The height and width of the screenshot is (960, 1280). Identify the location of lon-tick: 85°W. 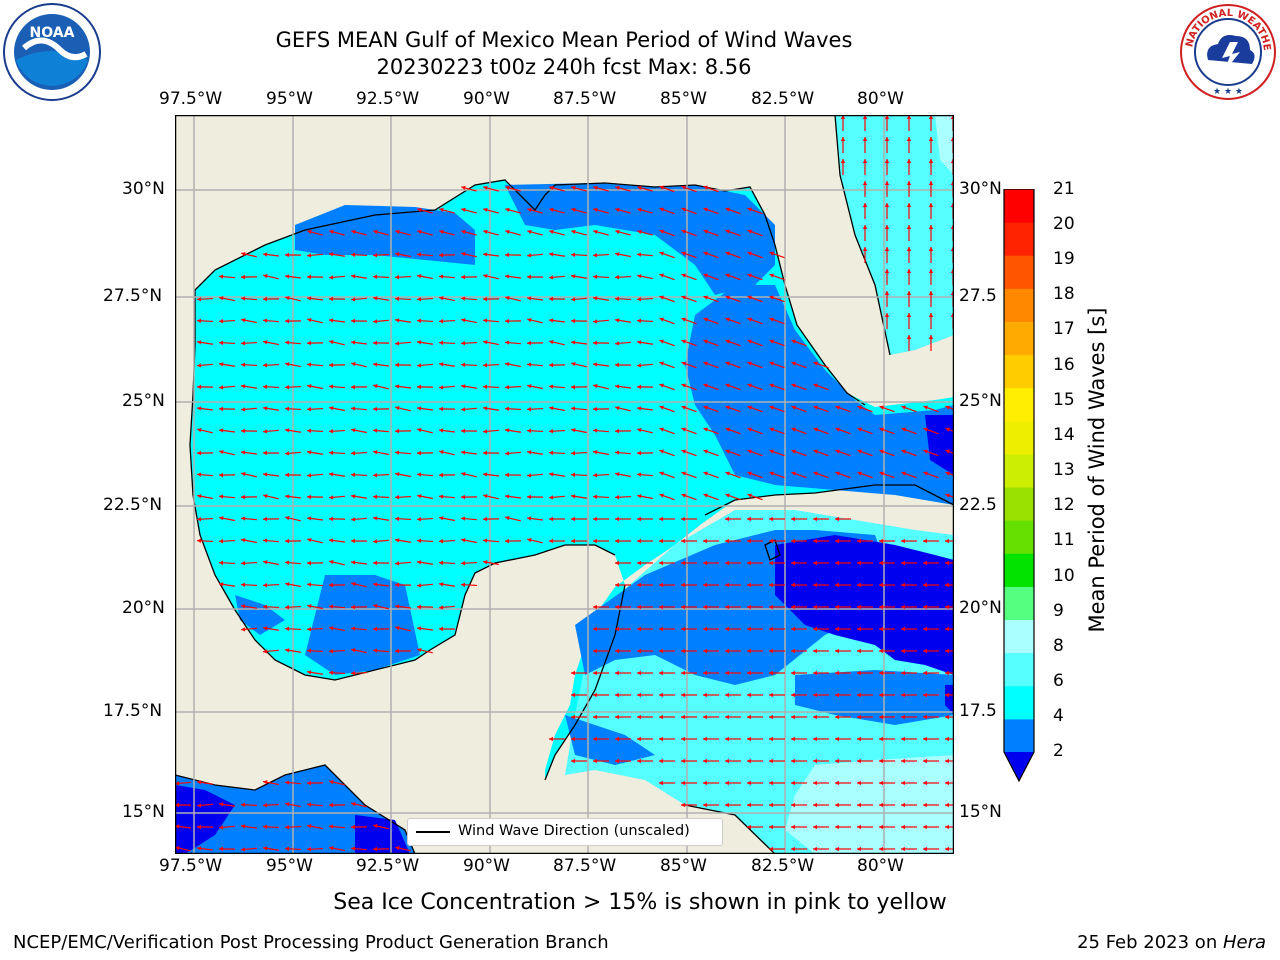
(683, 99).